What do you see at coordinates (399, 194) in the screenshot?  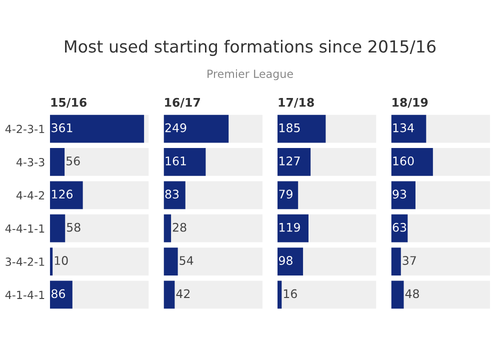 I see `data-label: 93` at bounding box center [399, 194].